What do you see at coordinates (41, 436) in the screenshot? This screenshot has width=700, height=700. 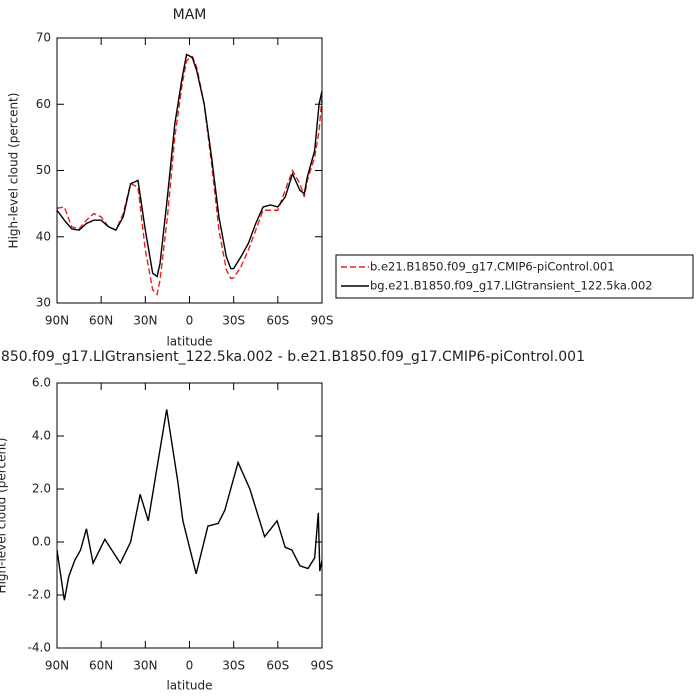 I see `y-tick-label: 4.0` at bounding box center [41, 436].